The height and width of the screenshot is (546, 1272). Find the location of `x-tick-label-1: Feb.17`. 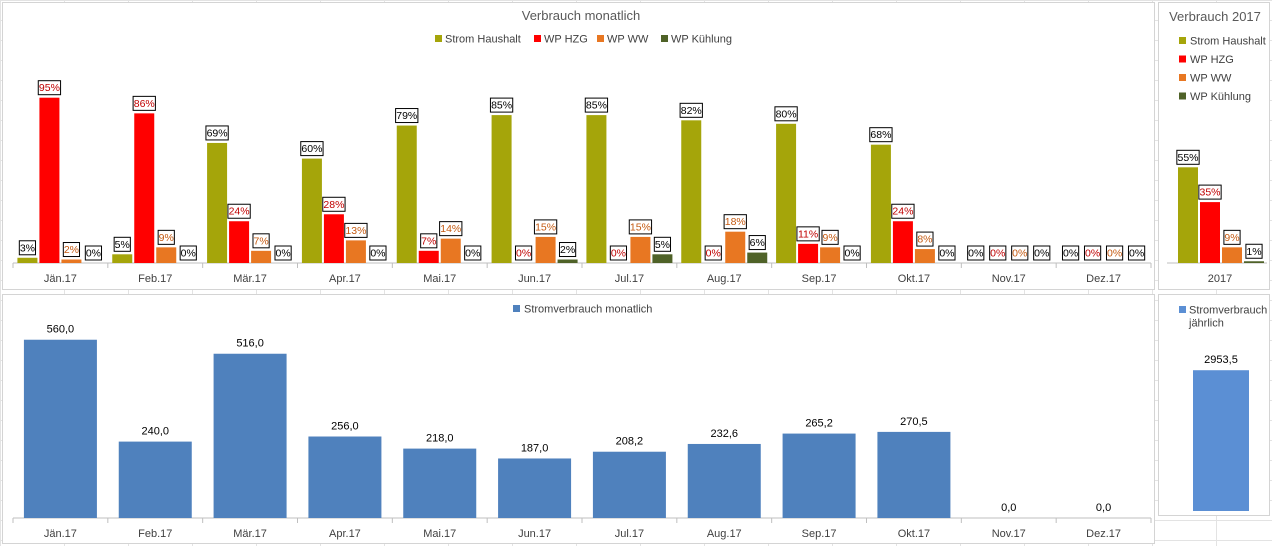

x-tick-label-1: Feb.17 is located at coordinates (155, 534).